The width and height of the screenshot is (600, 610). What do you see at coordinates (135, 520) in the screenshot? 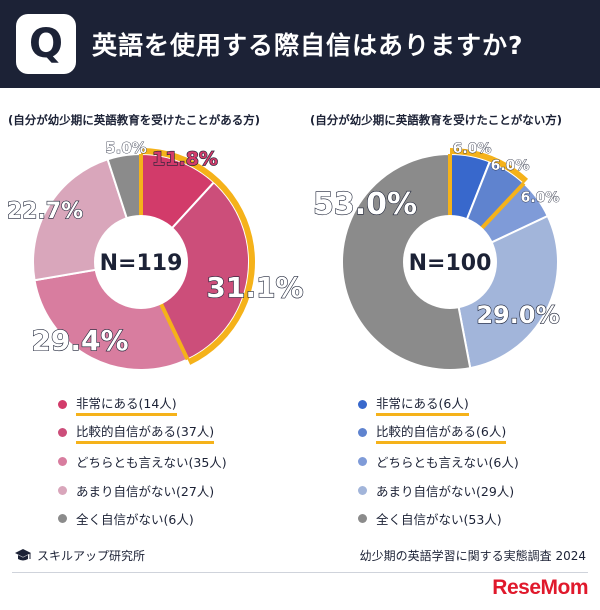
I see `legend-label: 全く自信がない(6人)` at bounding box center [135, 520].